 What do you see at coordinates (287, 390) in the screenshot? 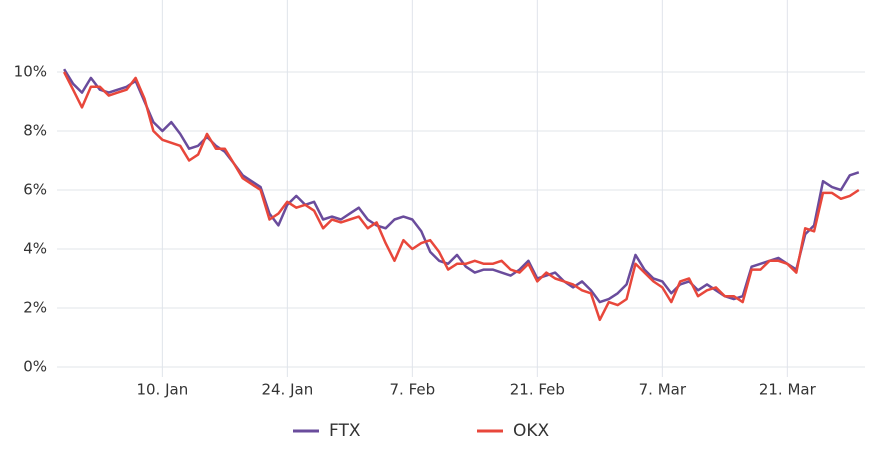
I see `x-tick-label: 24. Jan` at bounding box center [287, 390].